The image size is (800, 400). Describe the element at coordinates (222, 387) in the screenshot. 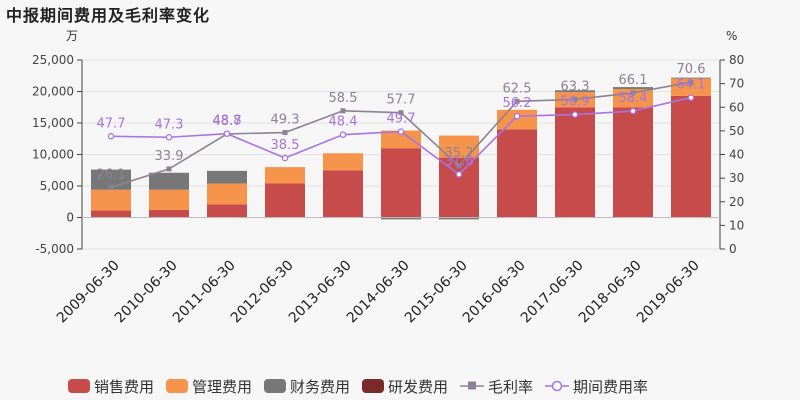

I see `legend-label: 管理费用` at that location.